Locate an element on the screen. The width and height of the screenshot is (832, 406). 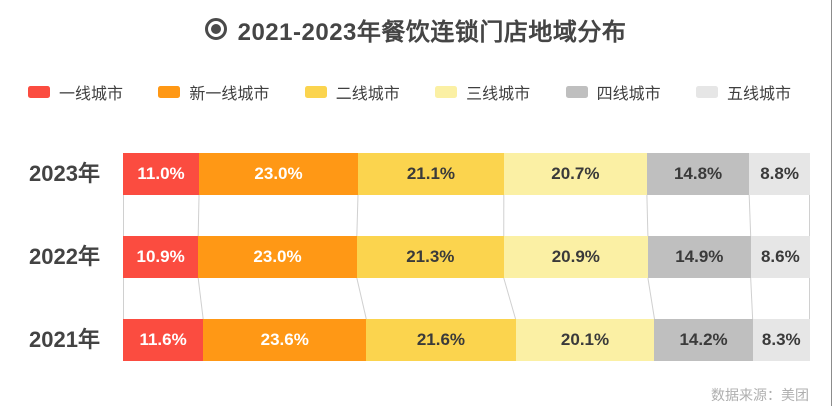
bar-segment-二线城市: 21.6% is located at coordinates (441, 340).